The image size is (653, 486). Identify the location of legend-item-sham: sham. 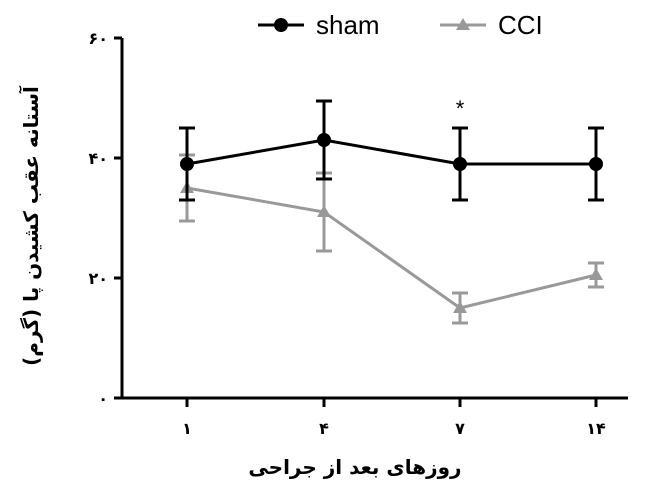
(319, 25).